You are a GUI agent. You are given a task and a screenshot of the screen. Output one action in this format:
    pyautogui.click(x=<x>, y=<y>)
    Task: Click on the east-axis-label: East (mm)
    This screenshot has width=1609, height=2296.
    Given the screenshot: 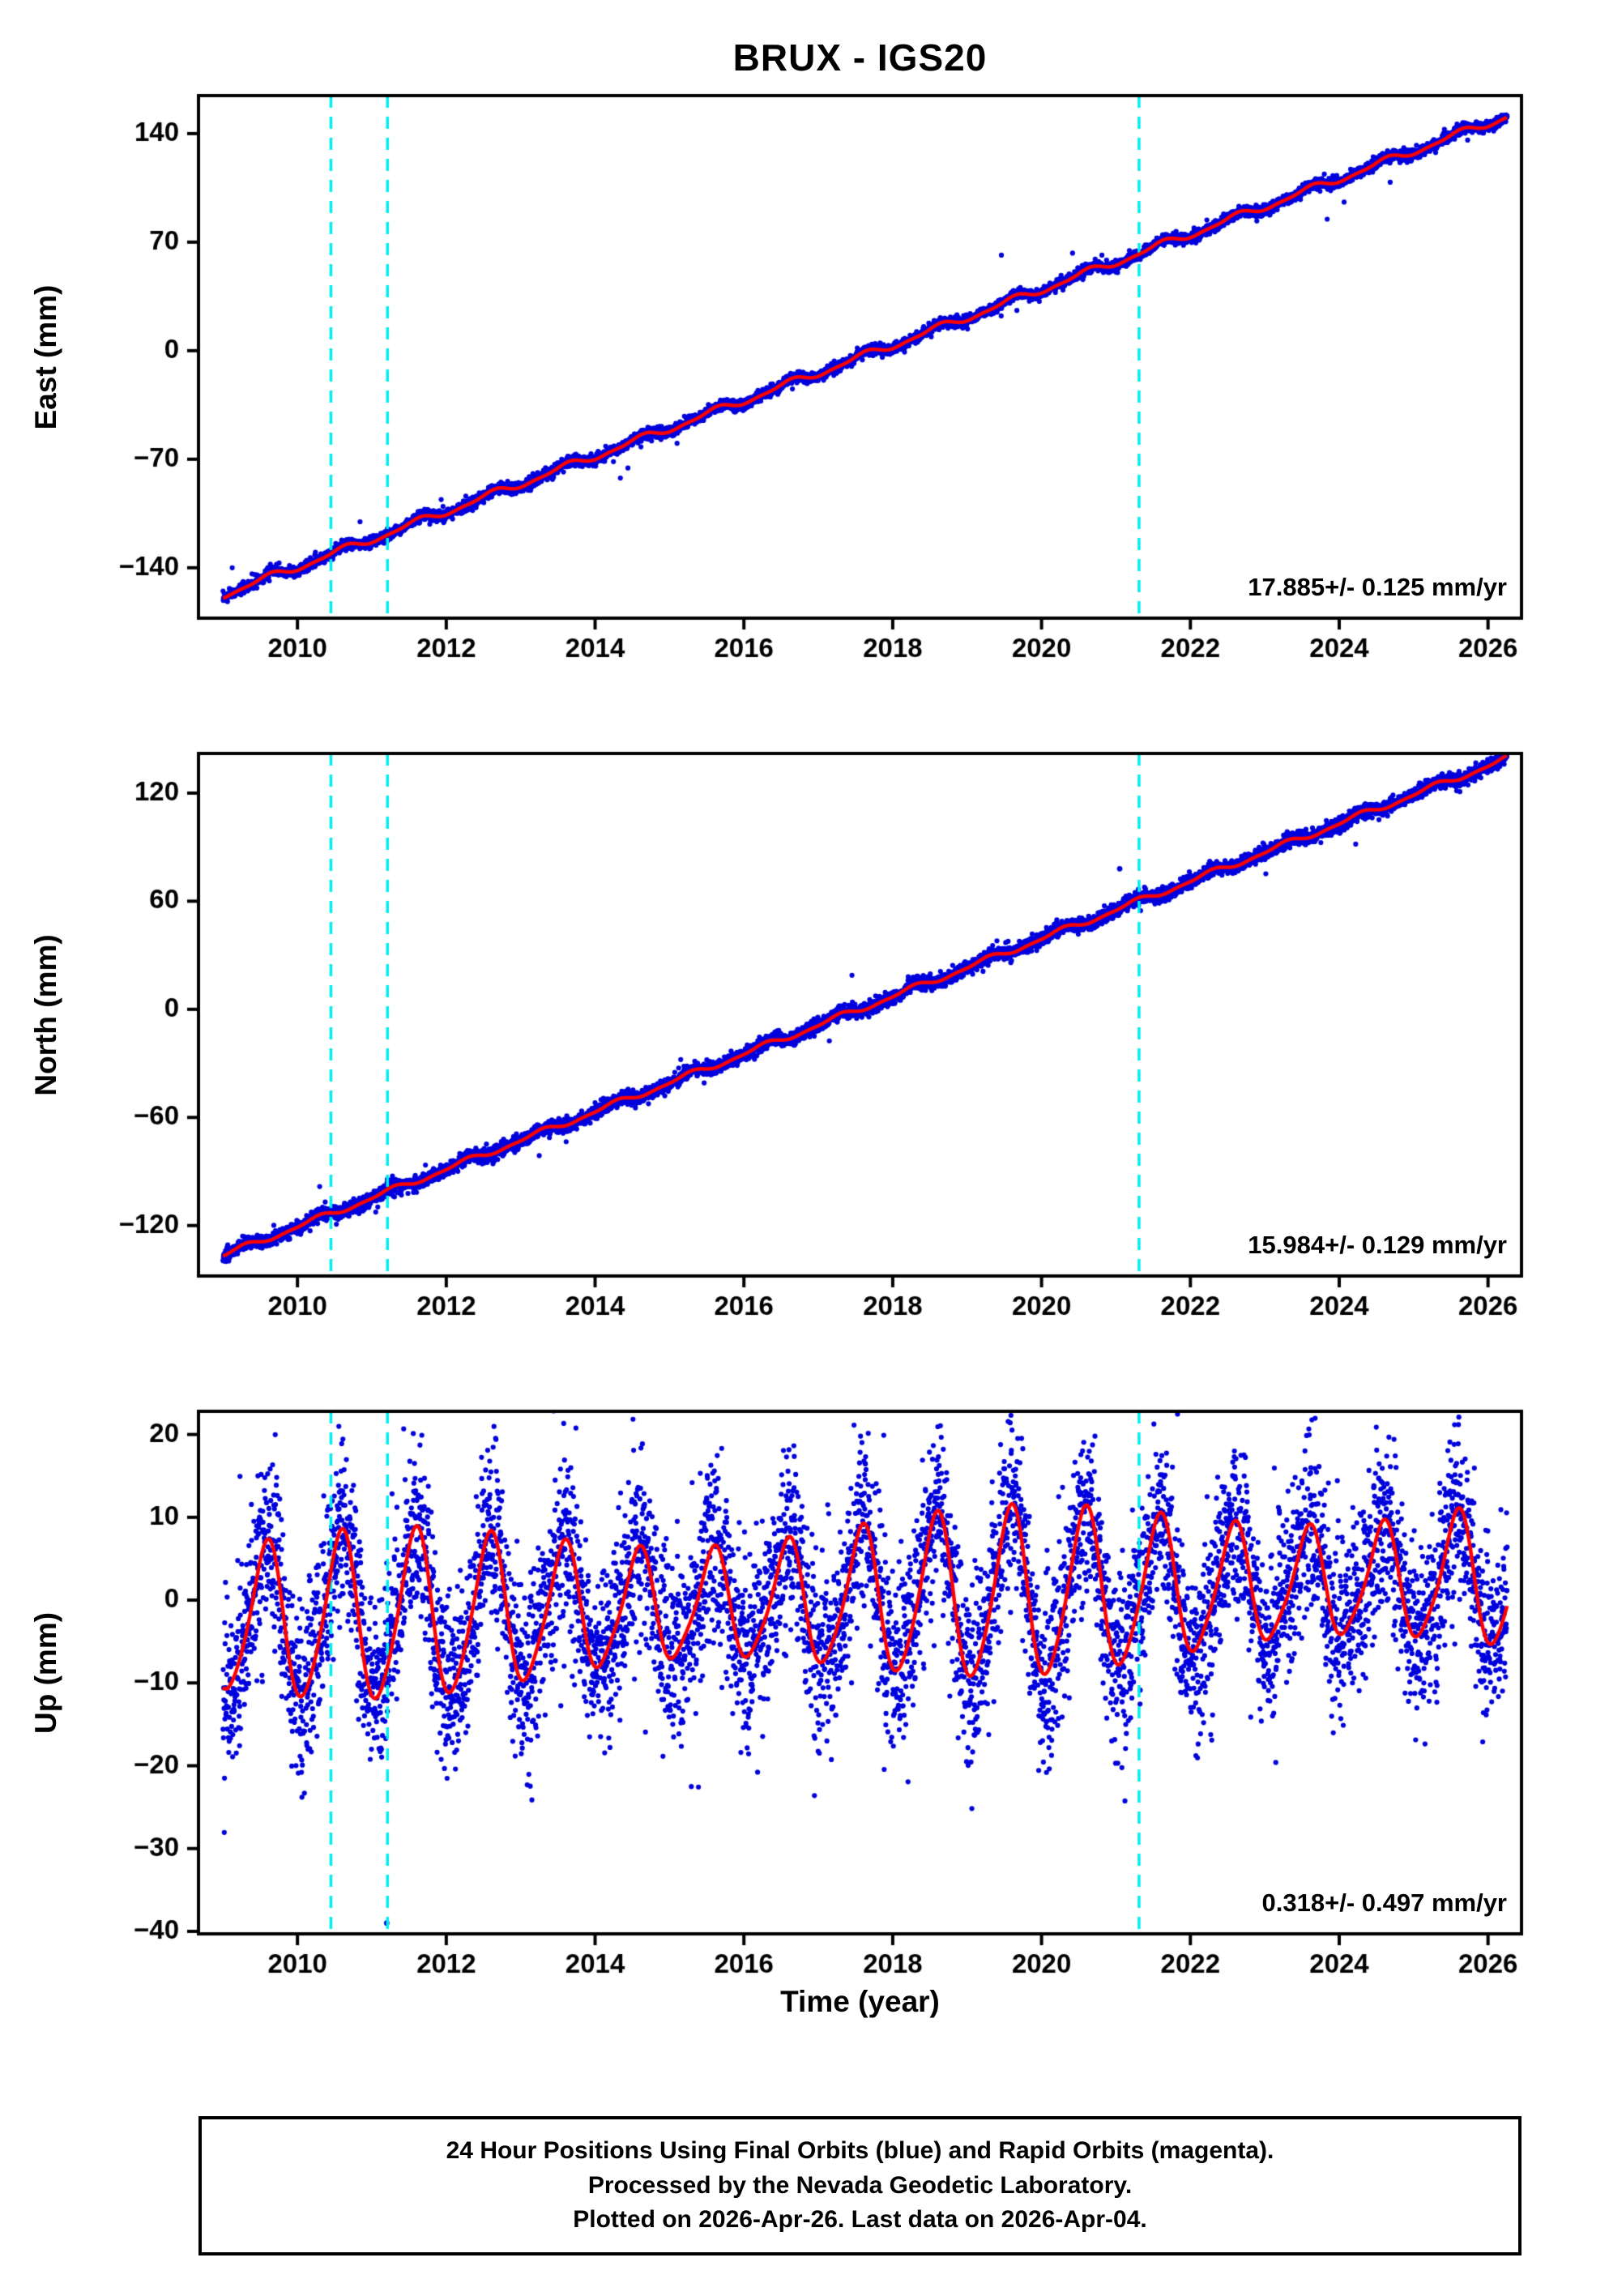 What is the action you would take?
    pyautogui.click(x=45, y=357)
    